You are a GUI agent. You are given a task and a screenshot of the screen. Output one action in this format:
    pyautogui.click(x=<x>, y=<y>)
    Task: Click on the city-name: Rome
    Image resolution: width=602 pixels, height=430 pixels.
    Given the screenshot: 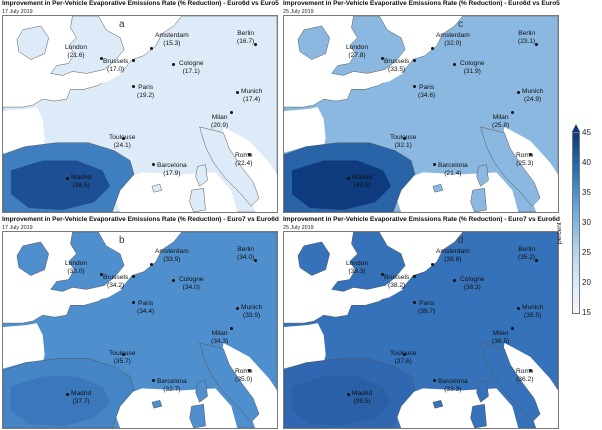 What is the action you would take?
    pyautogui.click(x=244, y=155)
    